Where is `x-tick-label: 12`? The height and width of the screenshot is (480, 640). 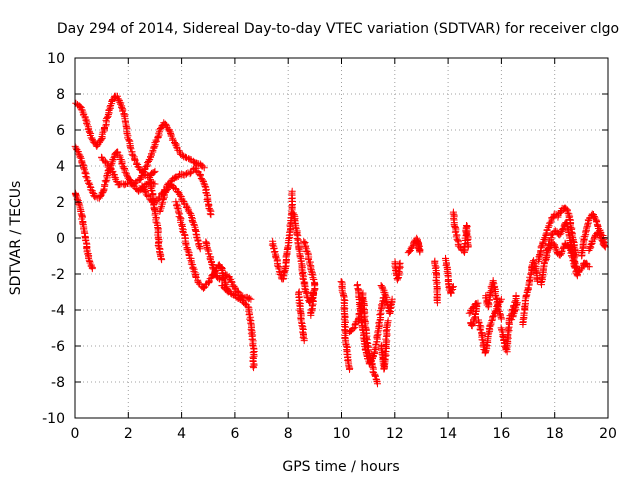 x-tick-label: 12 is located at coordinates (395, 434).